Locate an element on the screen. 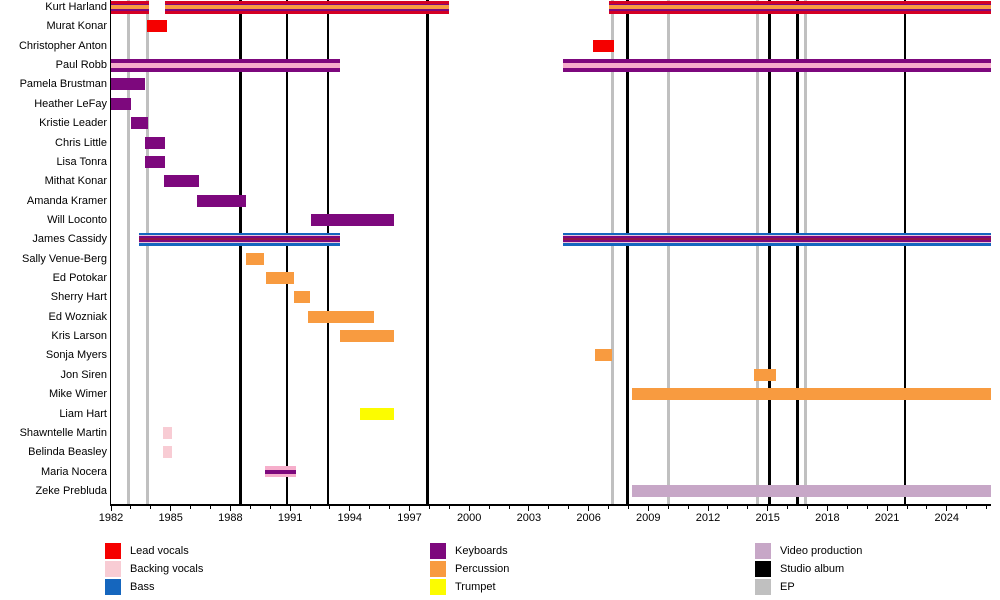  legend-swatch-yellow is located at coordinates (438, 587).